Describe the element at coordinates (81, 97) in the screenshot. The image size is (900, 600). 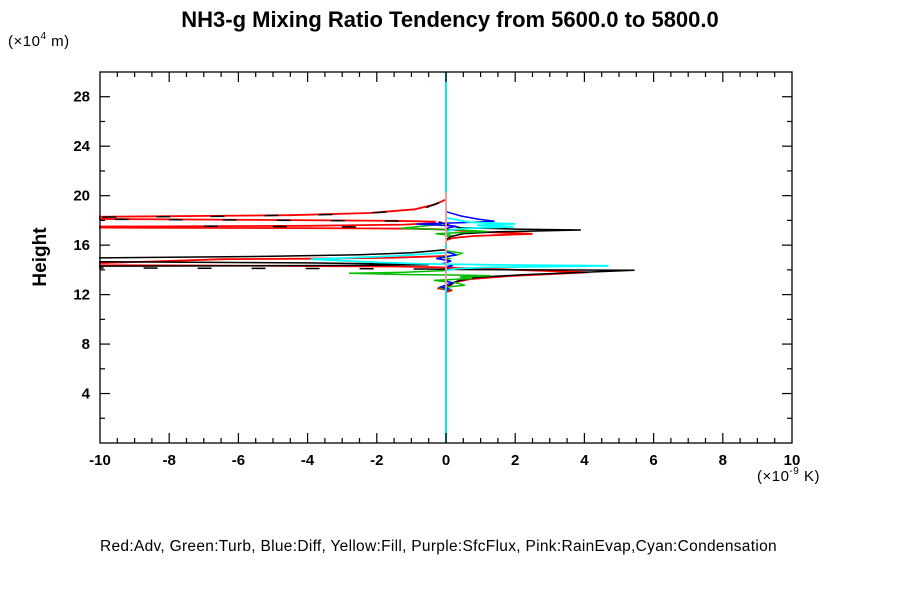
I see `y-tick-label: 28` at that location.